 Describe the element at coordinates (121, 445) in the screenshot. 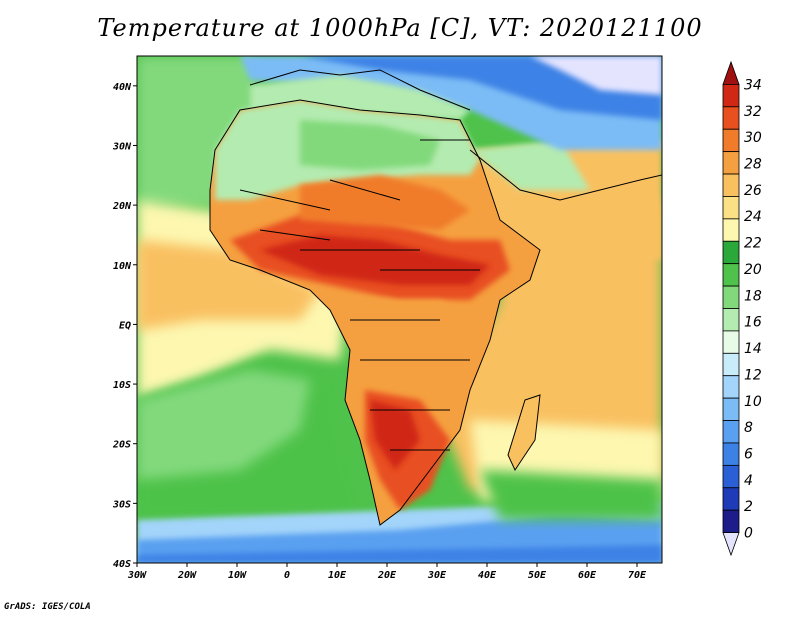

I see `lat-tick-label: 20S` at that location.